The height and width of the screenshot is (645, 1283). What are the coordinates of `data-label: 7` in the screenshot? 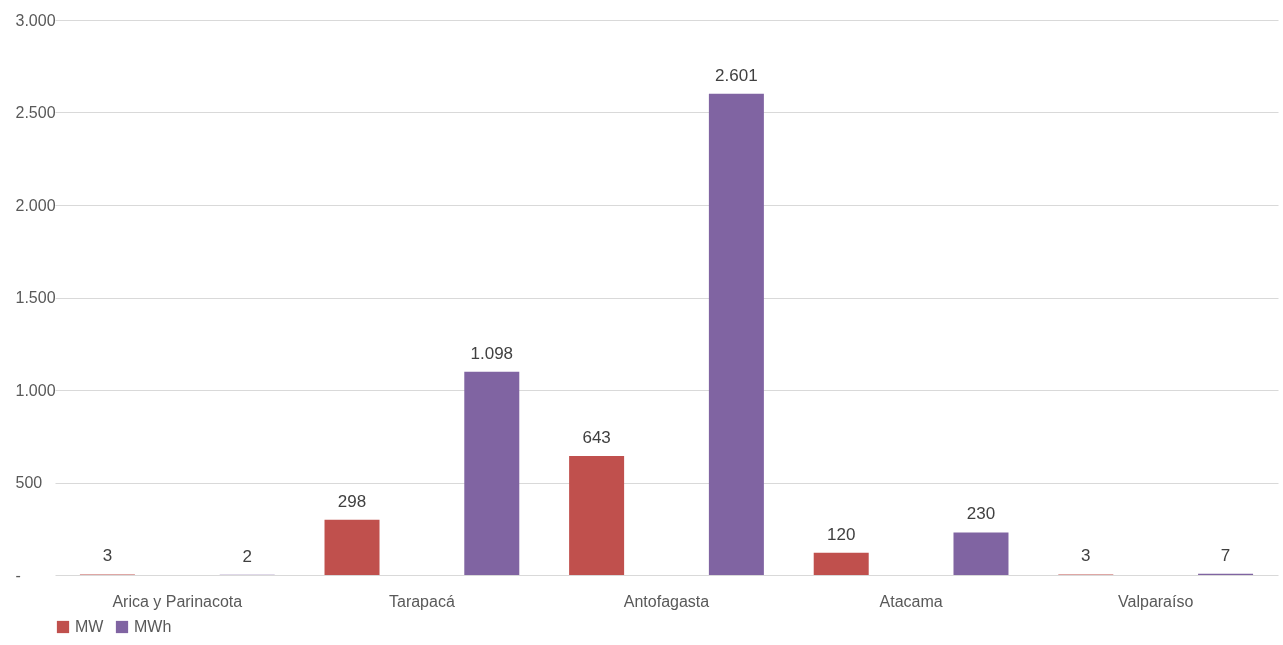 It's located at (1225, 555).